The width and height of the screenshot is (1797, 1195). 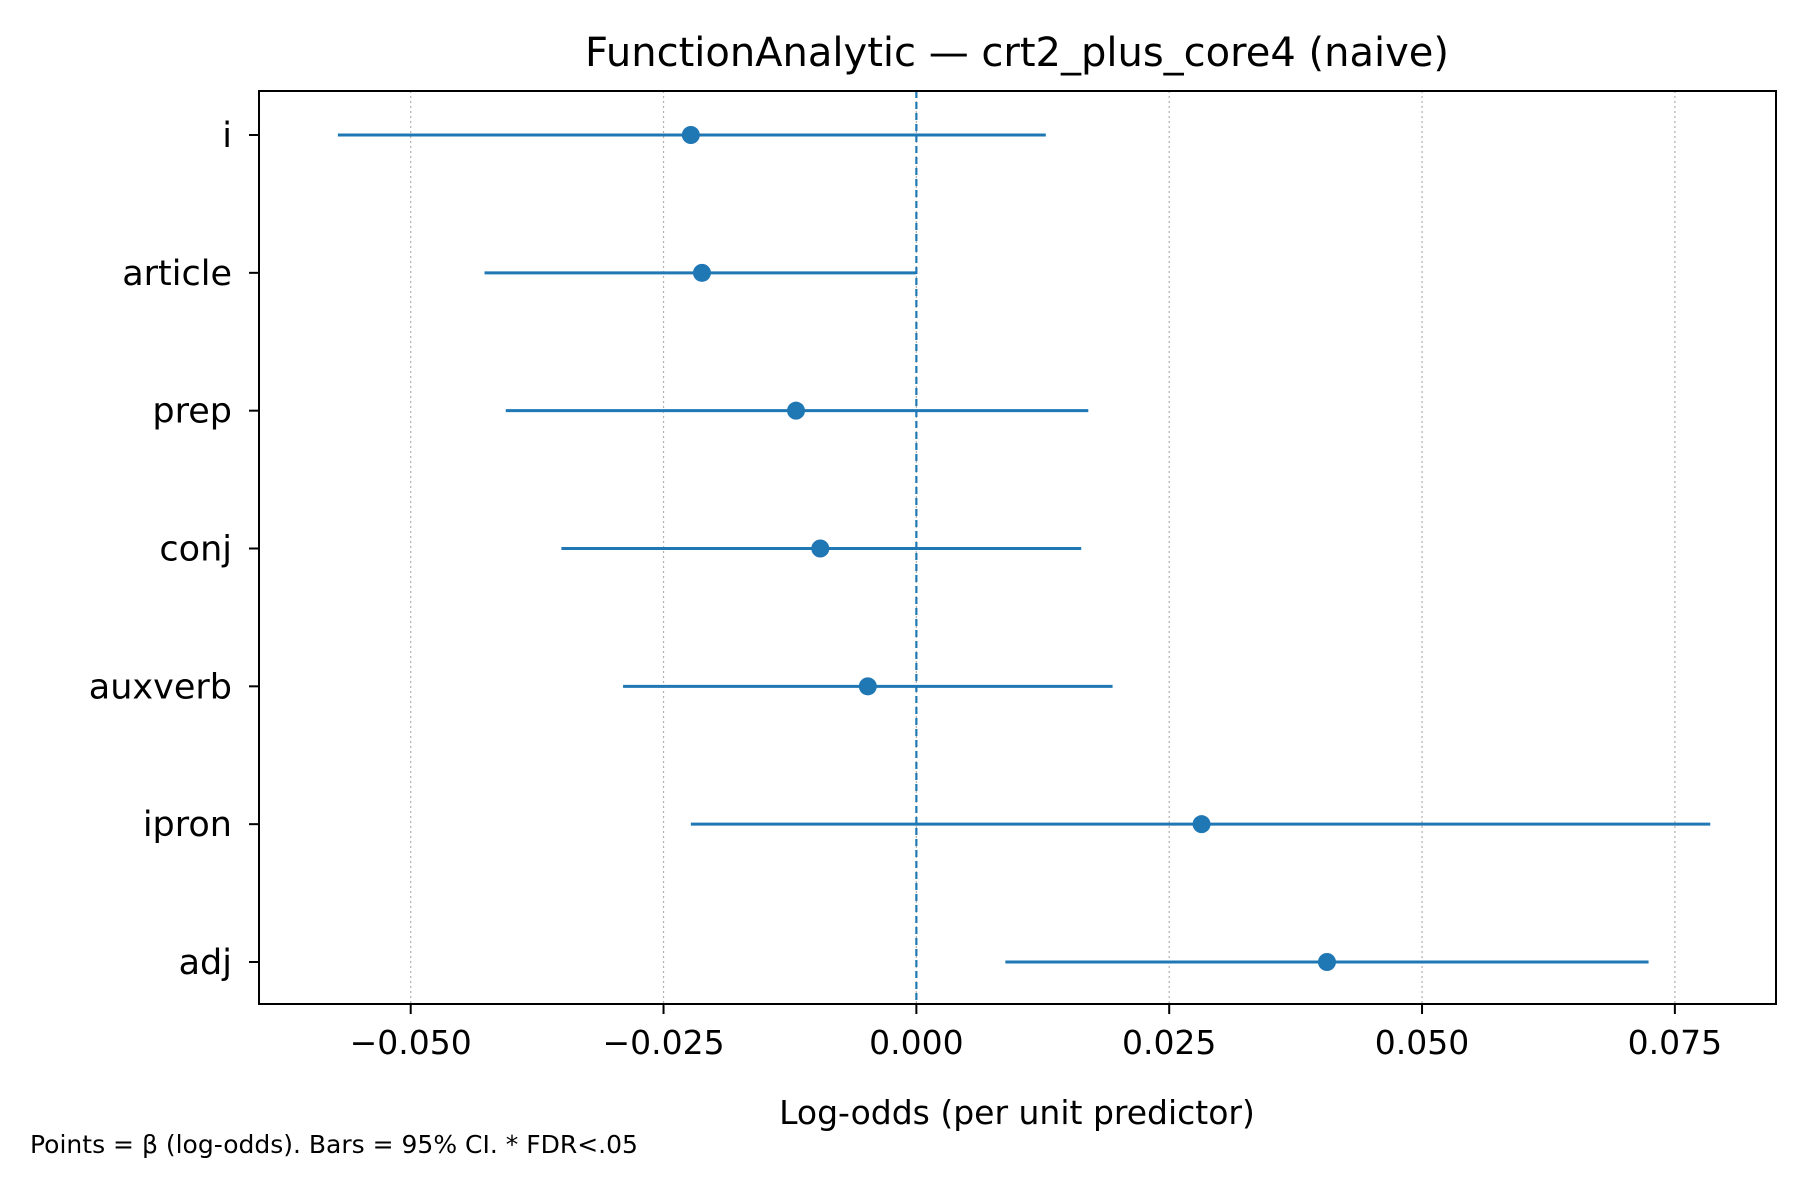 I want to click on x-tick-label: 0.050, so click(x=1422, y=1042).